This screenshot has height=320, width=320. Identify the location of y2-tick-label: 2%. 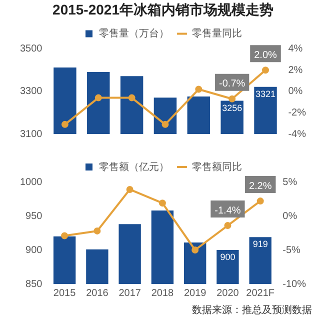
(295, 70).